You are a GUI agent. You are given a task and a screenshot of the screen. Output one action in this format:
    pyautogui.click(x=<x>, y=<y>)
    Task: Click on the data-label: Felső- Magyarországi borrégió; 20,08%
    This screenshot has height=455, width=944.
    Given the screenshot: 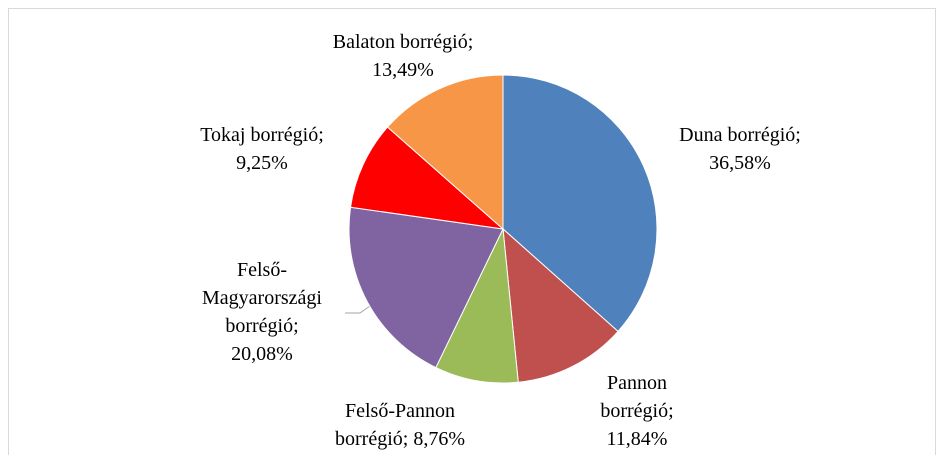 What is the action you would take?
    pyautogui.click(x=262, y=312)
    